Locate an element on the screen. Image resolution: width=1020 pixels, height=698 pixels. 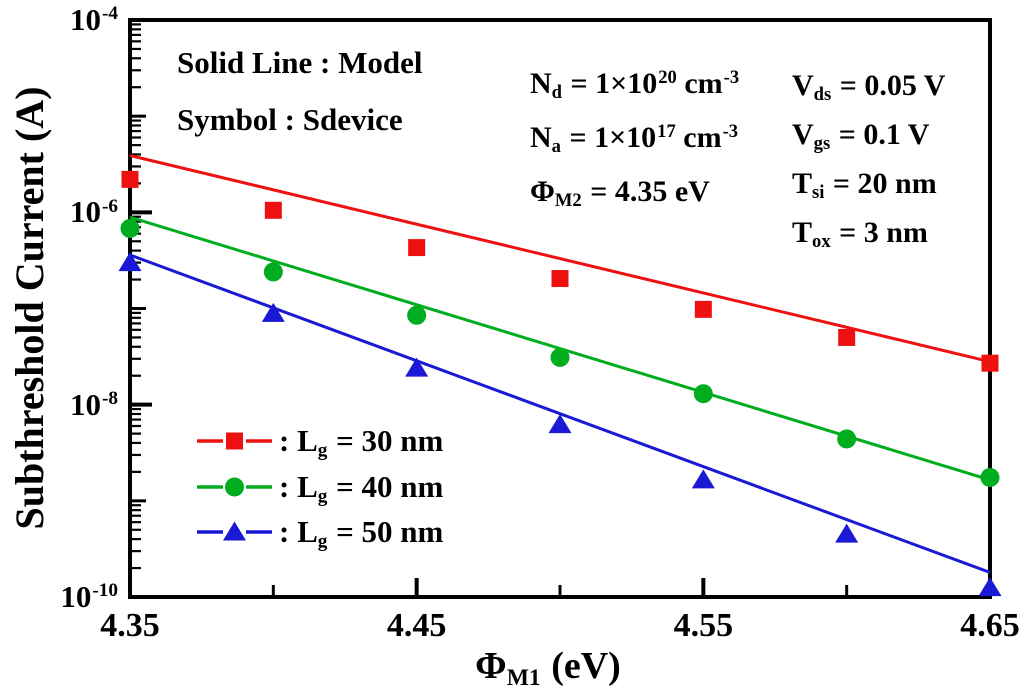
bias-parameter: Tsi = 20 nm is located at coordinates (864, 185).